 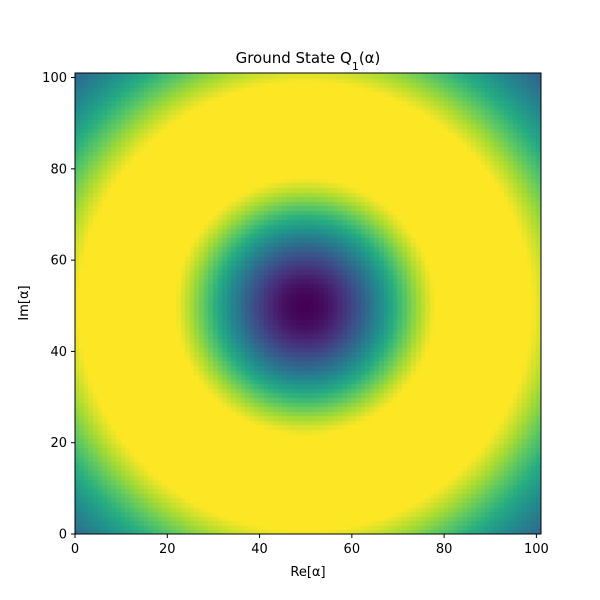 I want to click on chart-title-subscript: 1, so click(x=355, y=66).